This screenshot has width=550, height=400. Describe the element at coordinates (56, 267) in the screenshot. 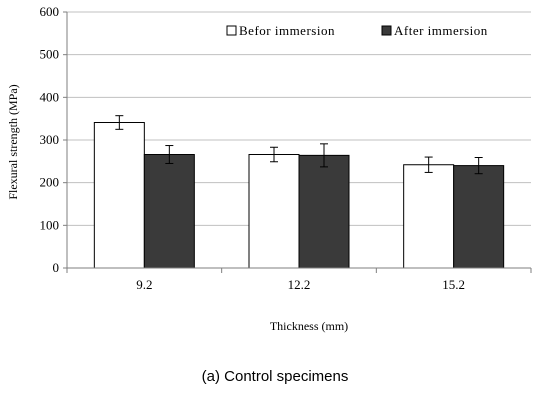

I see `y-tick-label: 0` at that location.